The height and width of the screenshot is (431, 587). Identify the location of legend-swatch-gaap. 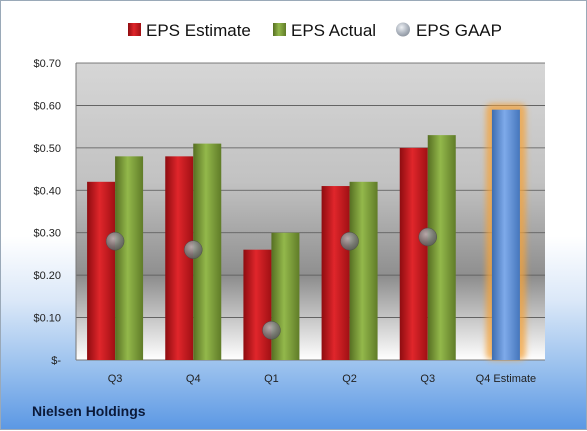
(403, 29).